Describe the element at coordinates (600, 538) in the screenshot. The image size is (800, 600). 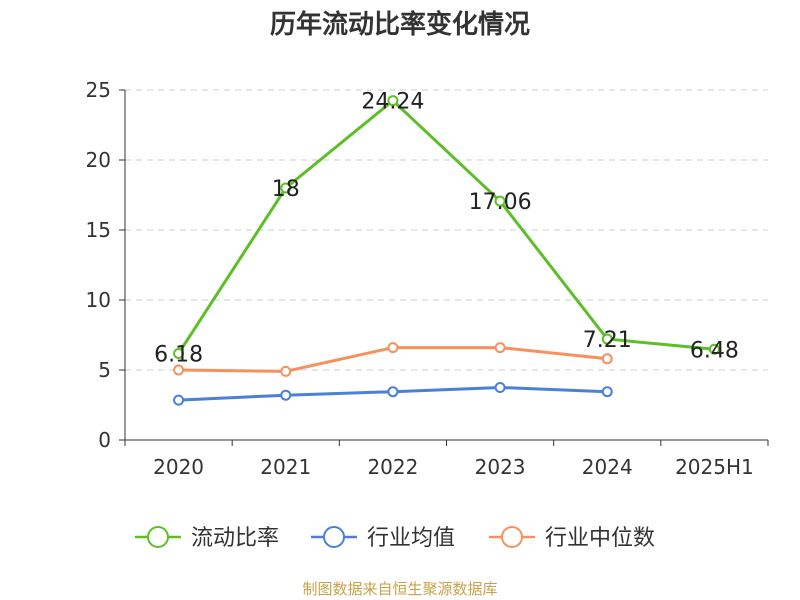
I see `legend-label: 行业中位数` at that location.